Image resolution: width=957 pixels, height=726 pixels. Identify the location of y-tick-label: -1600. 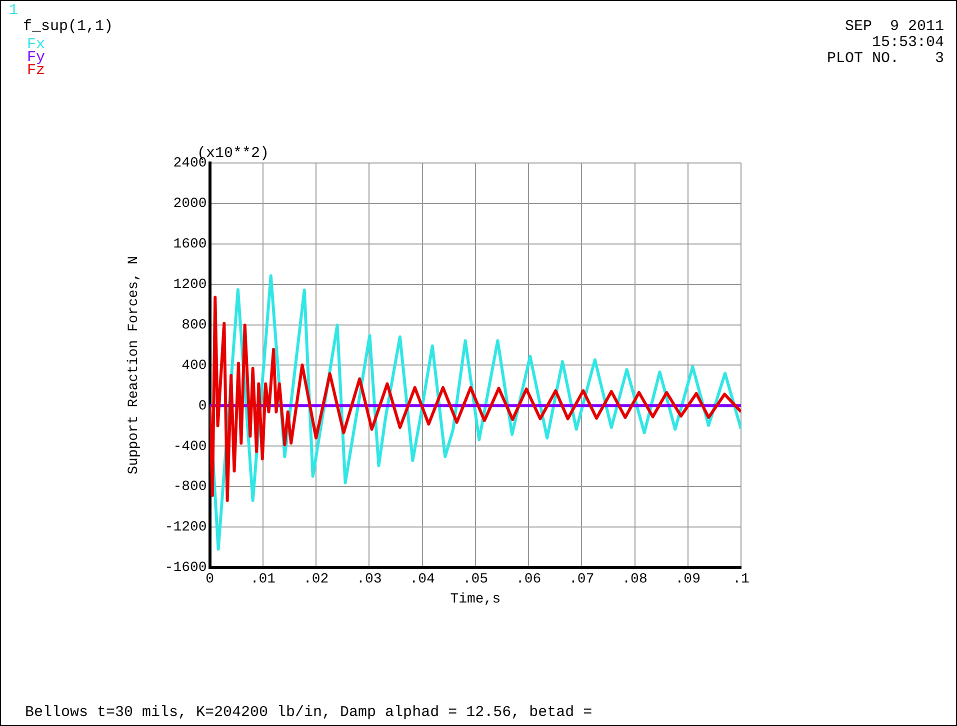
(185, 568).